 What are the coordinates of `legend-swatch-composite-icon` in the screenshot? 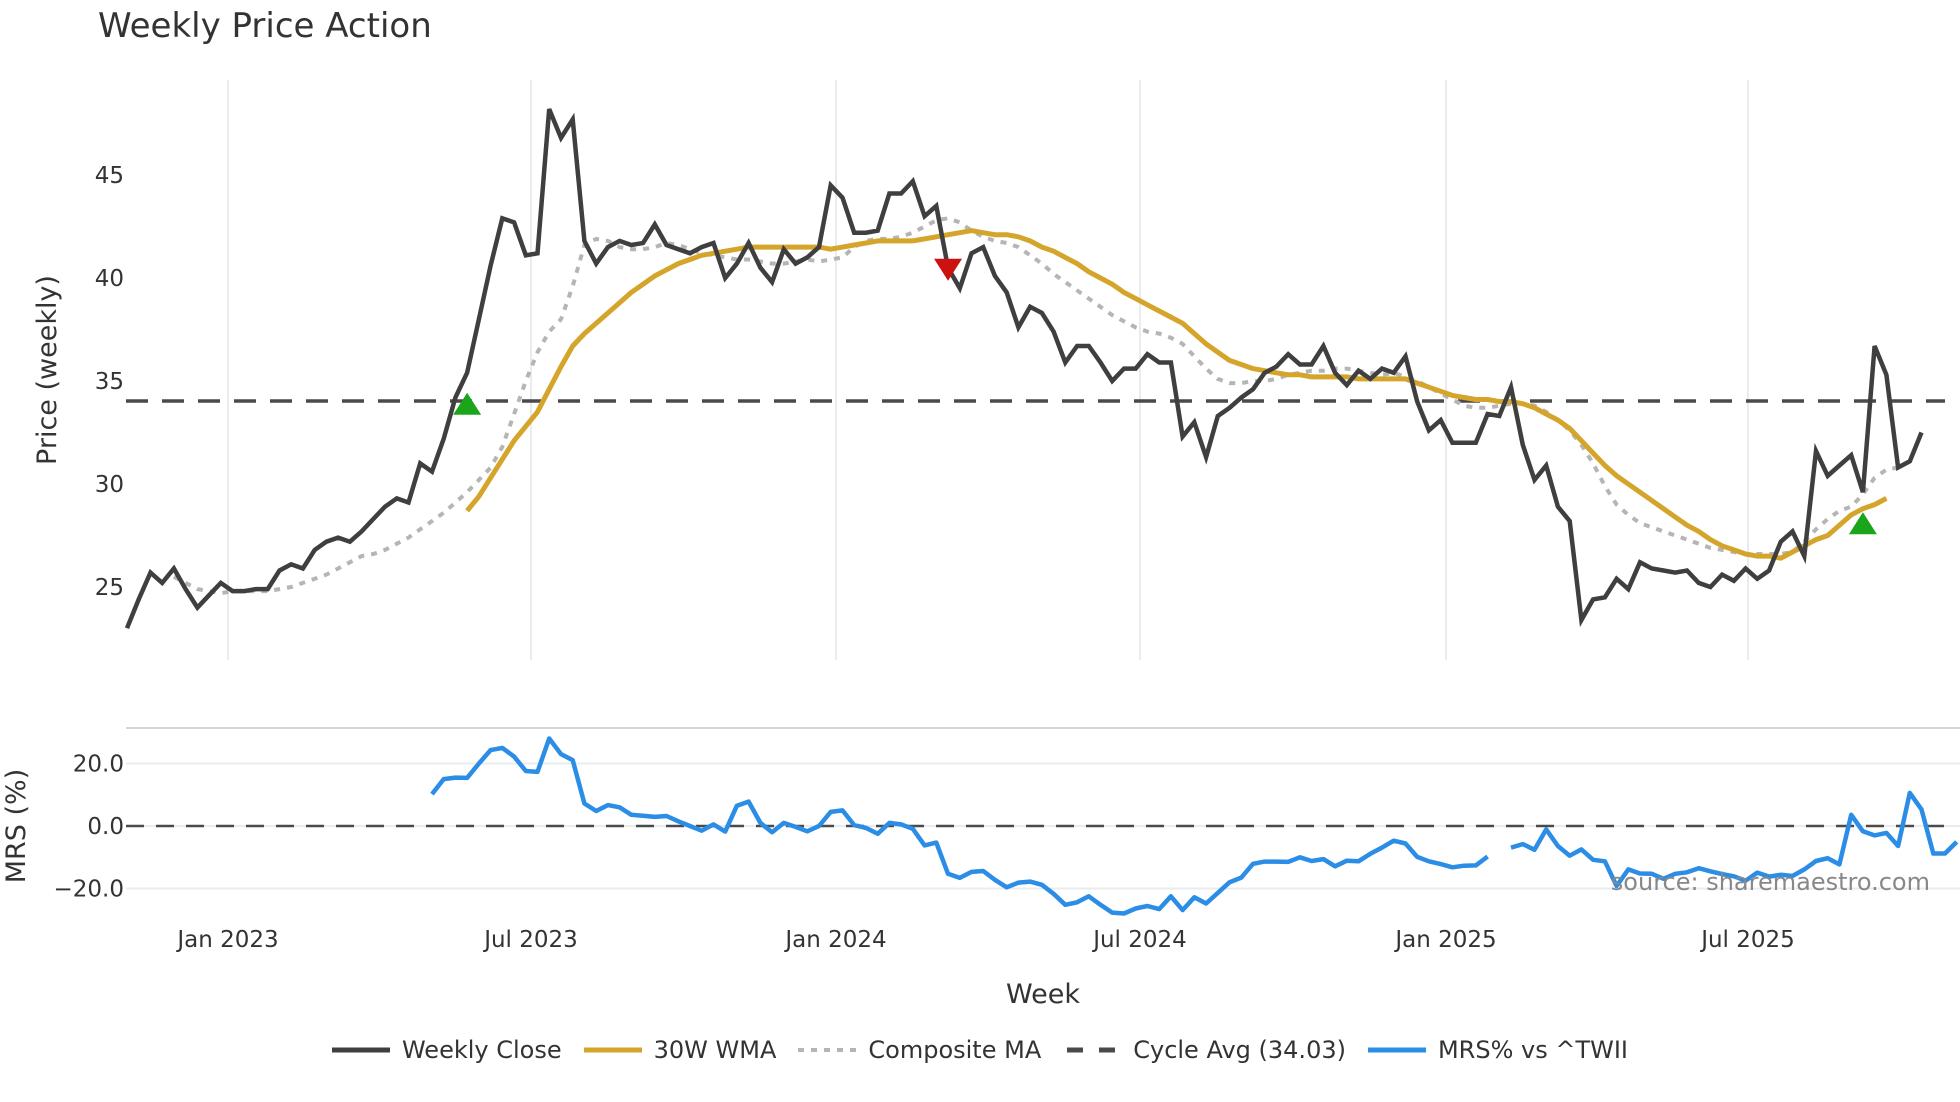 It's located at (827, 1050).